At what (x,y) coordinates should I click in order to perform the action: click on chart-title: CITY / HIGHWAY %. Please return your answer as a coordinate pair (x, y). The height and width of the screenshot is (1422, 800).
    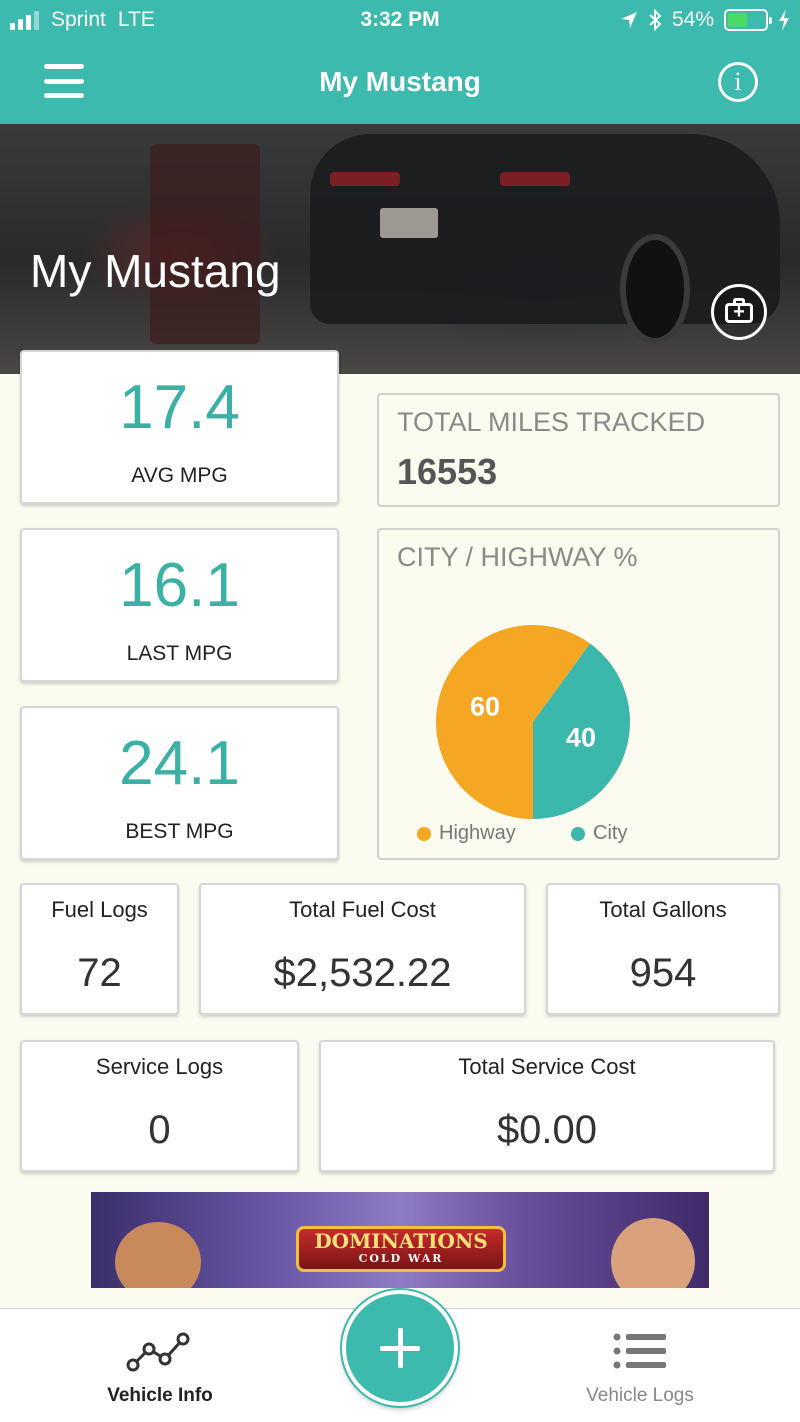
    Looking at the image, I should click on (517, 557).